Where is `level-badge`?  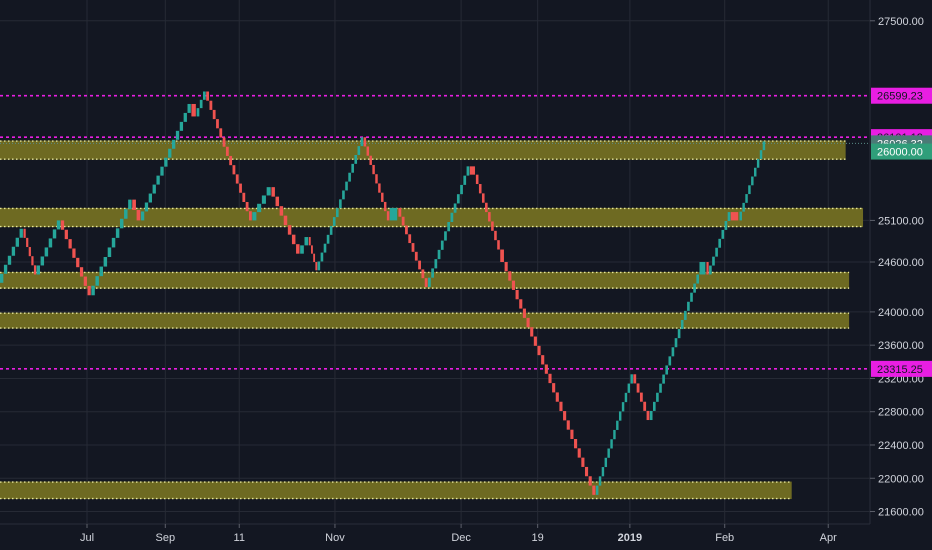 level-badge is located at coordinates (901, 368).